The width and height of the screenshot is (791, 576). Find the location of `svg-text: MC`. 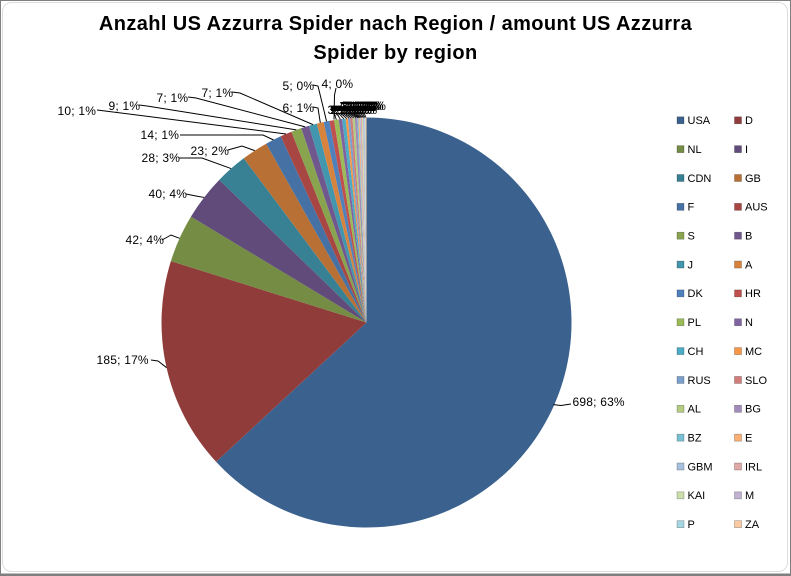

svg-text: MC is located at coordinates (753, 352).